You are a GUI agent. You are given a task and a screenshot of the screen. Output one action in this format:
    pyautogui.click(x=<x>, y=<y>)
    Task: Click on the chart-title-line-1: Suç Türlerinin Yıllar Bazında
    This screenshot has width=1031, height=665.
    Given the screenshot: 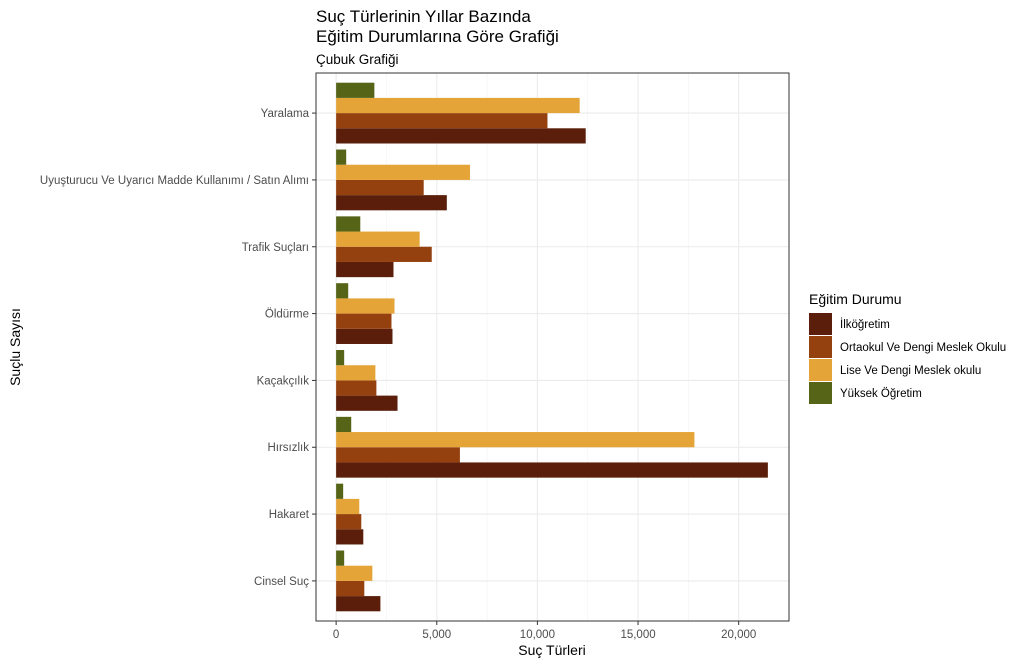 What is the action you would take?
    pyautogui.click(x=423, y=16)
    